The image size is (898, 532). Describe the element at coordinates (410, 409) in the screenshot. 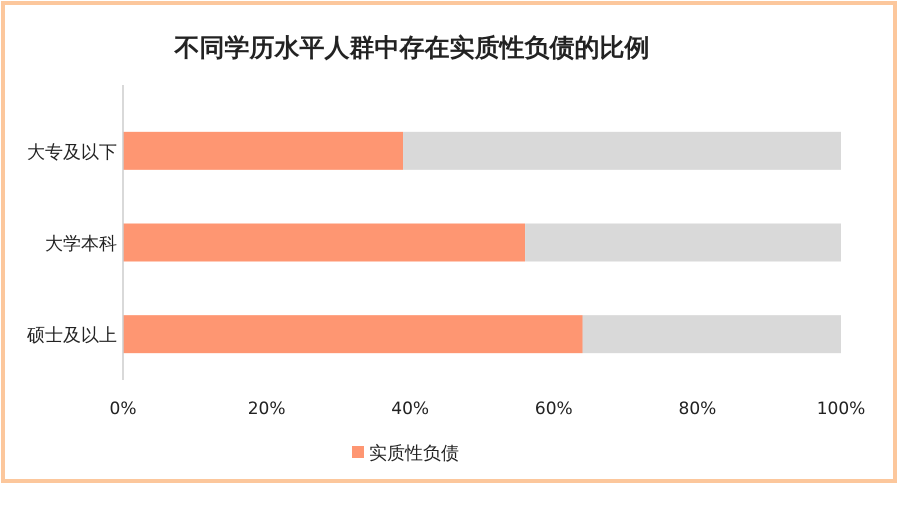

I see `x-tick-label: 40%` at that location.